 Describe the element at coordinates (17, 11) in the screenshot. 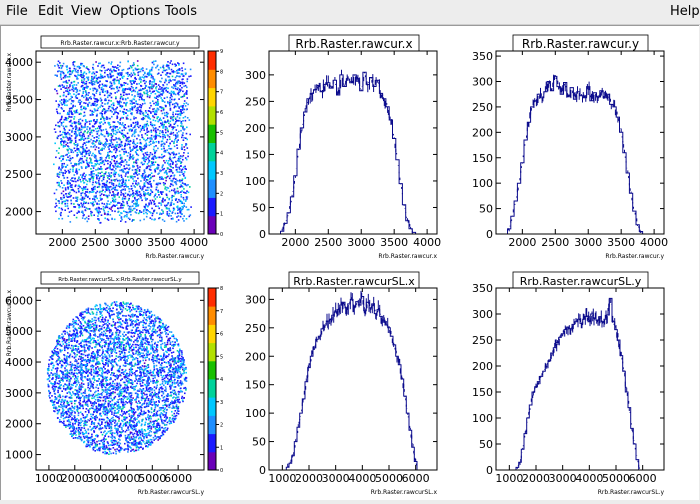

I see `menu-file: File` at that location.